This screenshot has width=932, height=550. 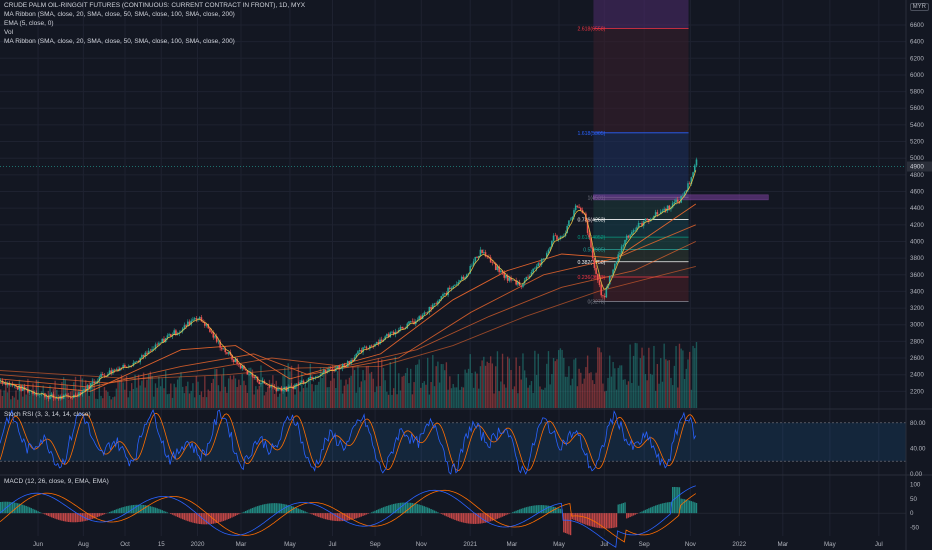 What do you see at coordinates (916, 474) in the screenshot?
I see `stoch-y-tick-label: 0.00` at bounding box center [916, 474].